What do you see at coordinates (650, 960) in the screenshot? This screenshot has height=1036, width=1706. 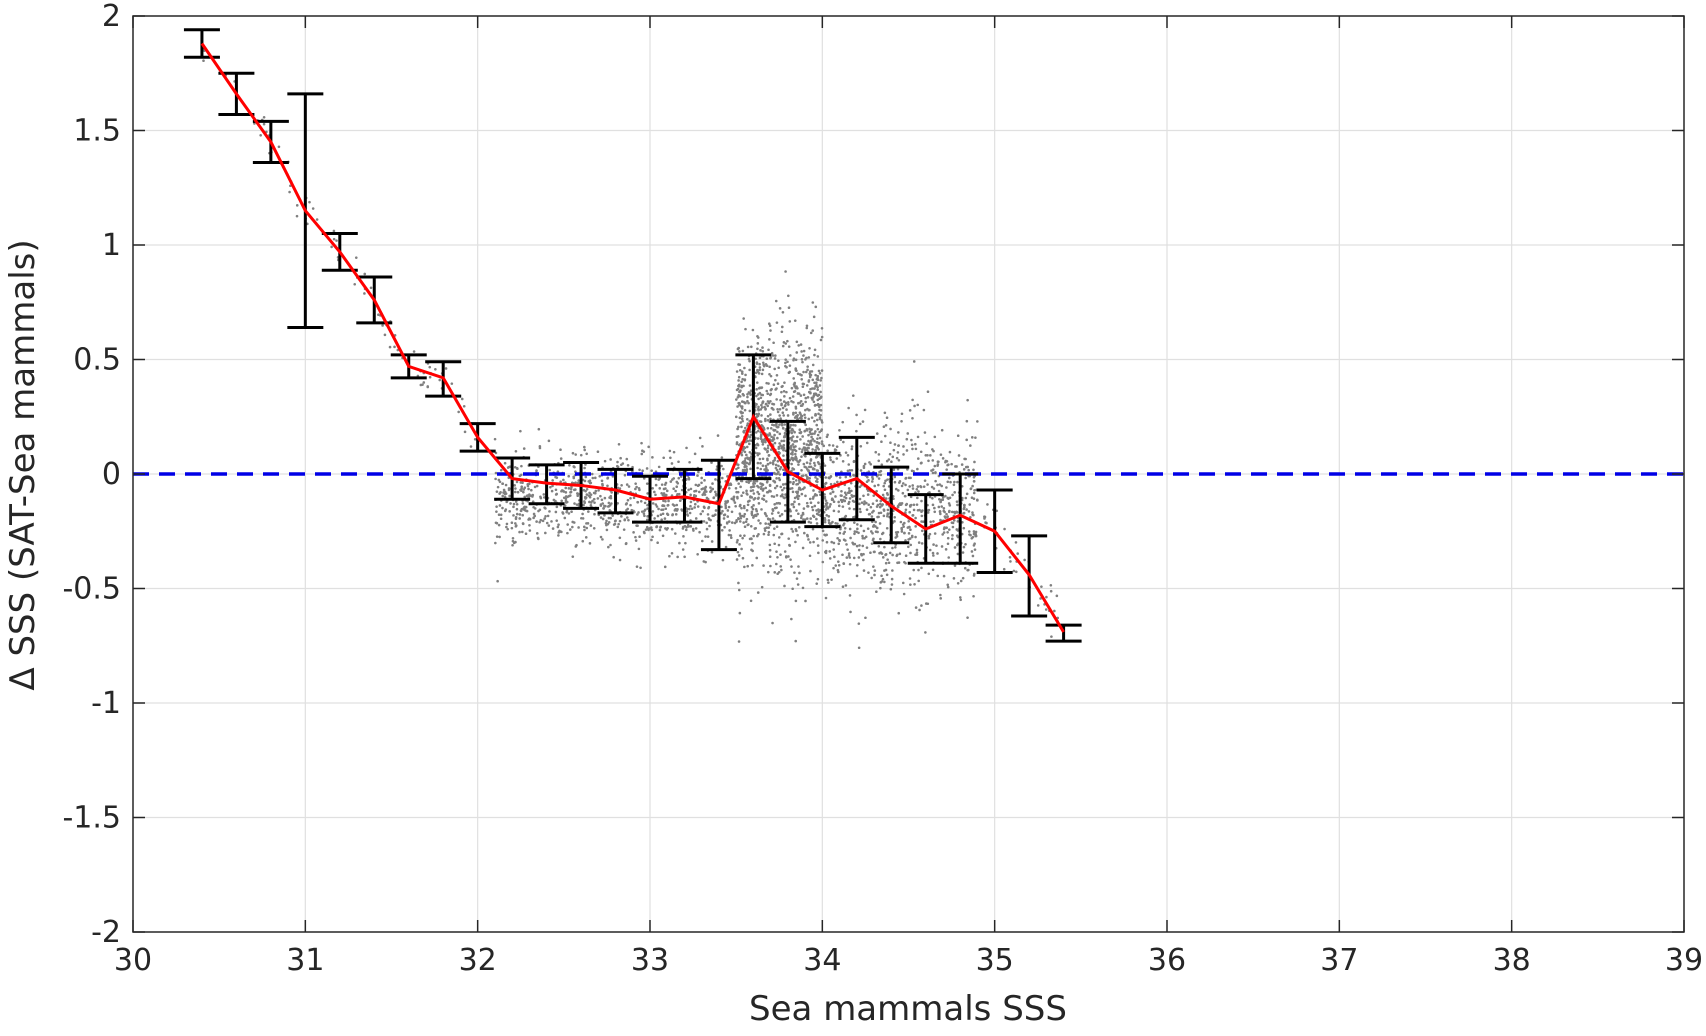 I see `x-tick-label: 33` at bounding box center [650, 960].